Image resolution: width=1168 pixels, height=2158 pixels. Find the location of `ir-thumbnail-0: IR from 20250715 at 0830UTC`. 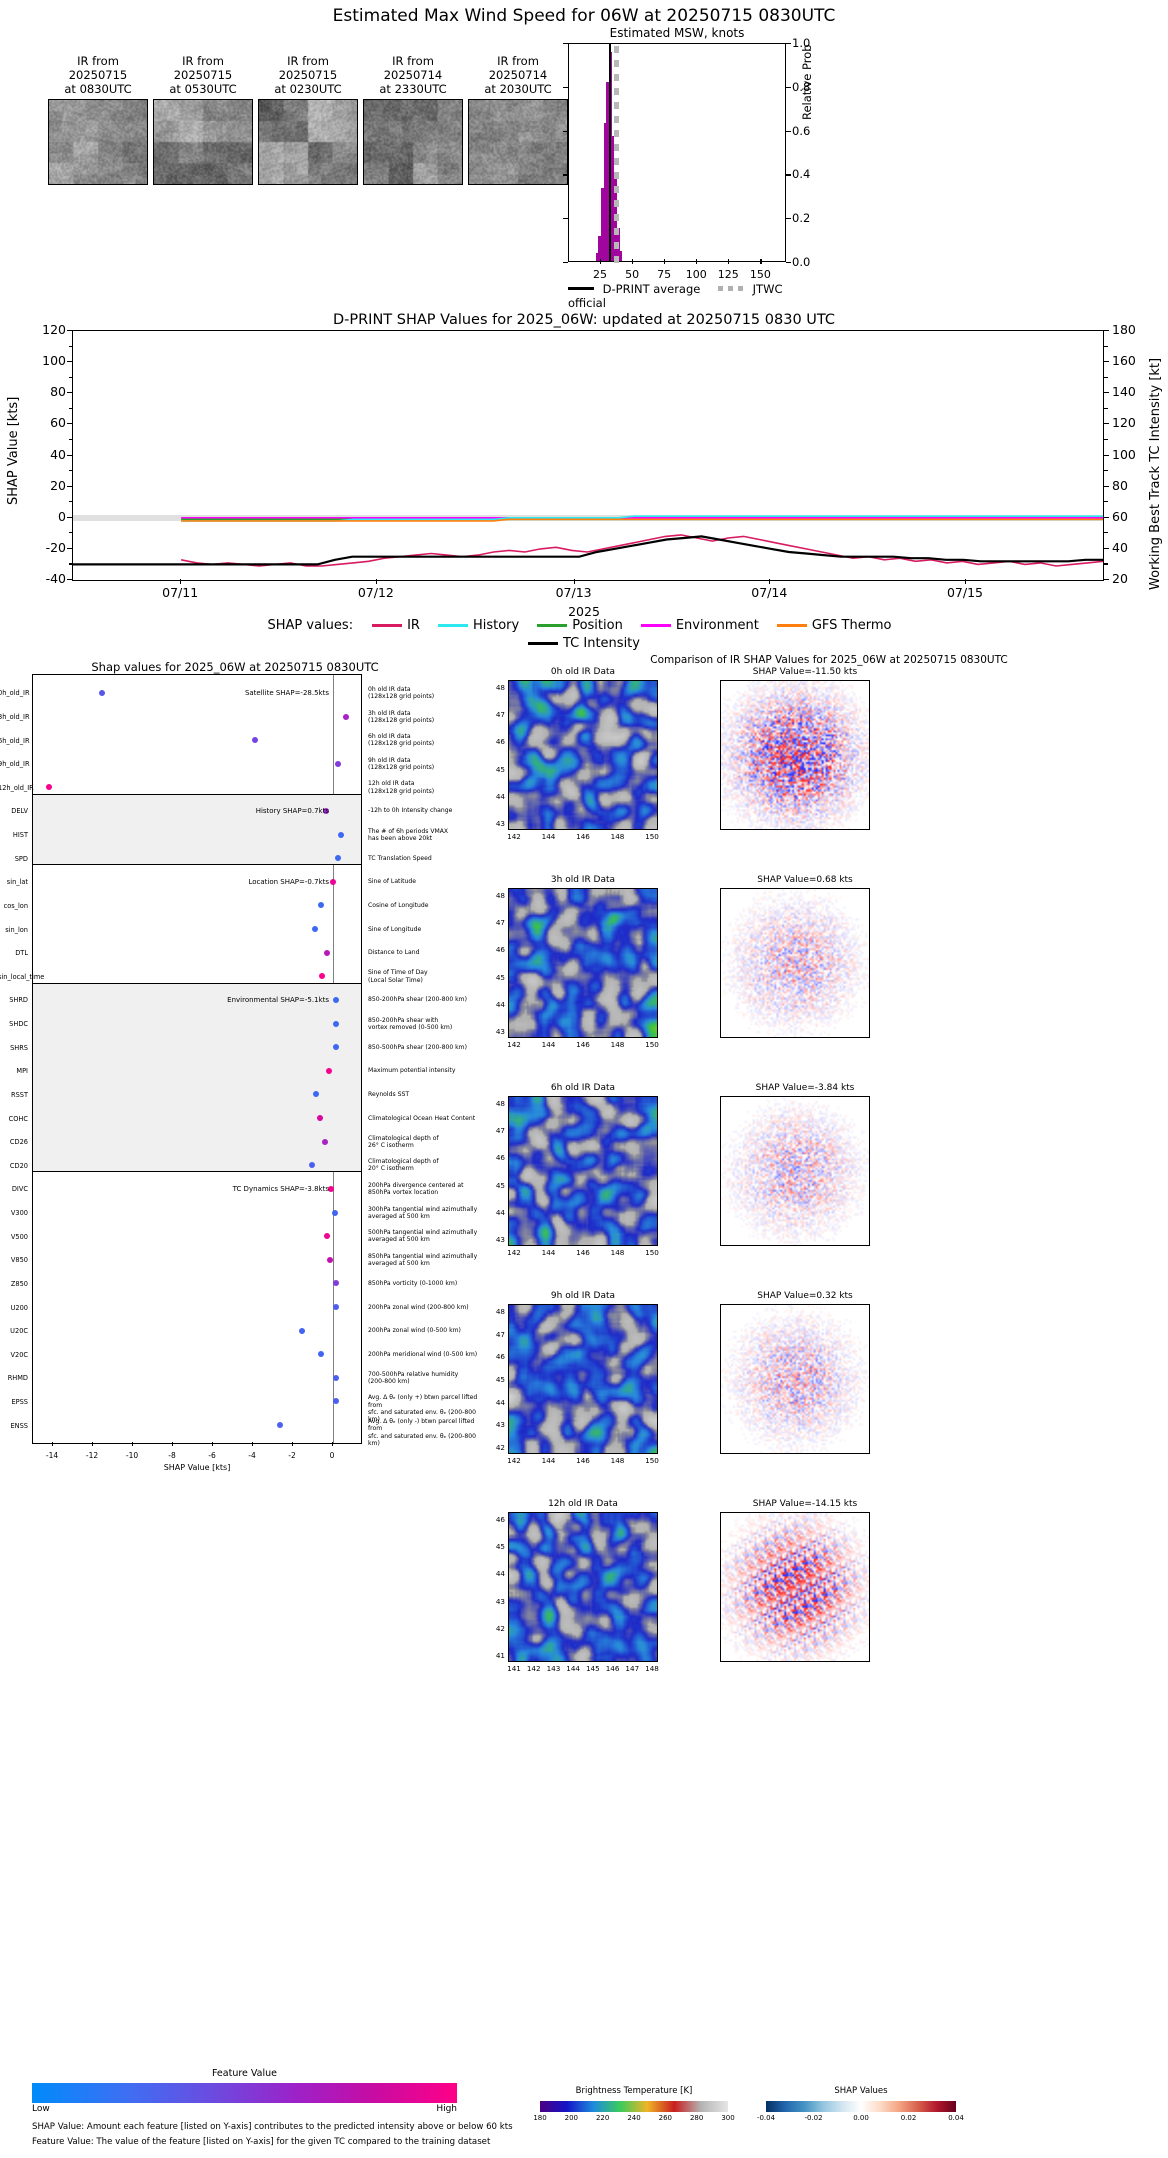

ir-thumbnail-0: IR from 20250715 at 0830UTC is located at coordinates (98, 119).